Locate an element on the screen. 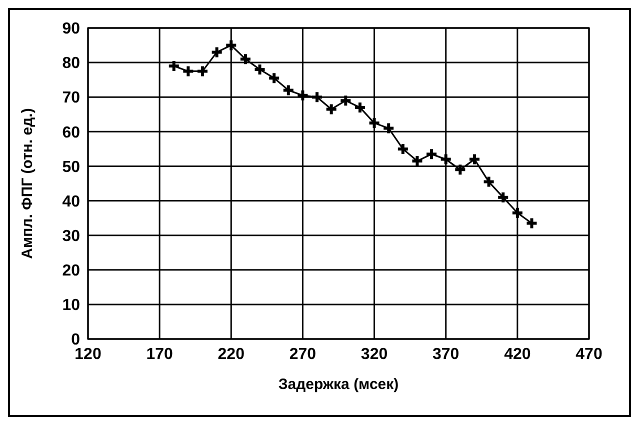  x-axis-title: Задержка (мсек) is located at coordinates (338, 384).